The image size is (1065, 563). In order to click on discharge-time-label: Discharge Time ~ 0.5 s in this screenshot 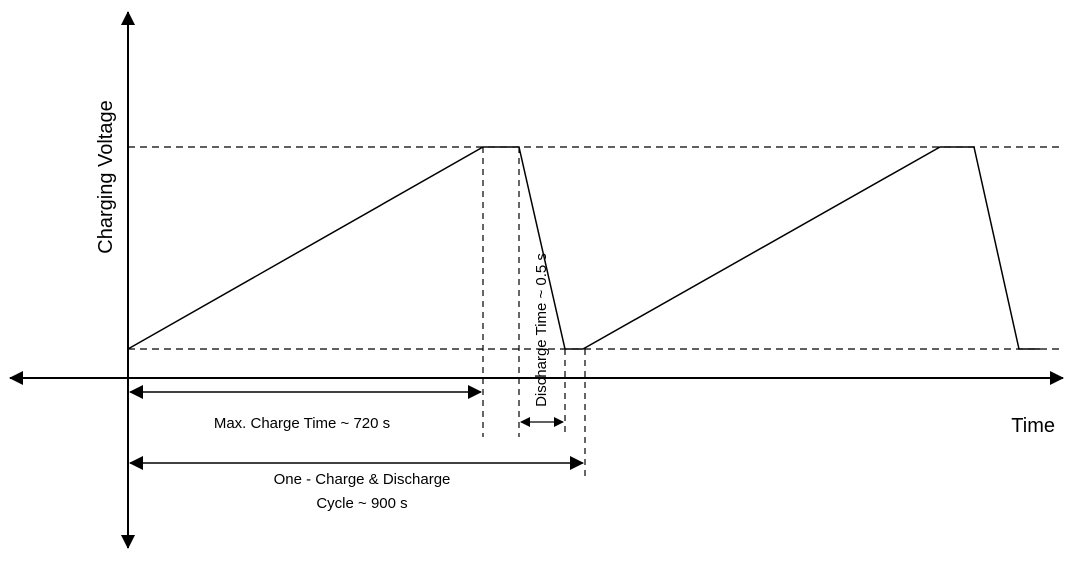, I will do `click(541, 330)`.